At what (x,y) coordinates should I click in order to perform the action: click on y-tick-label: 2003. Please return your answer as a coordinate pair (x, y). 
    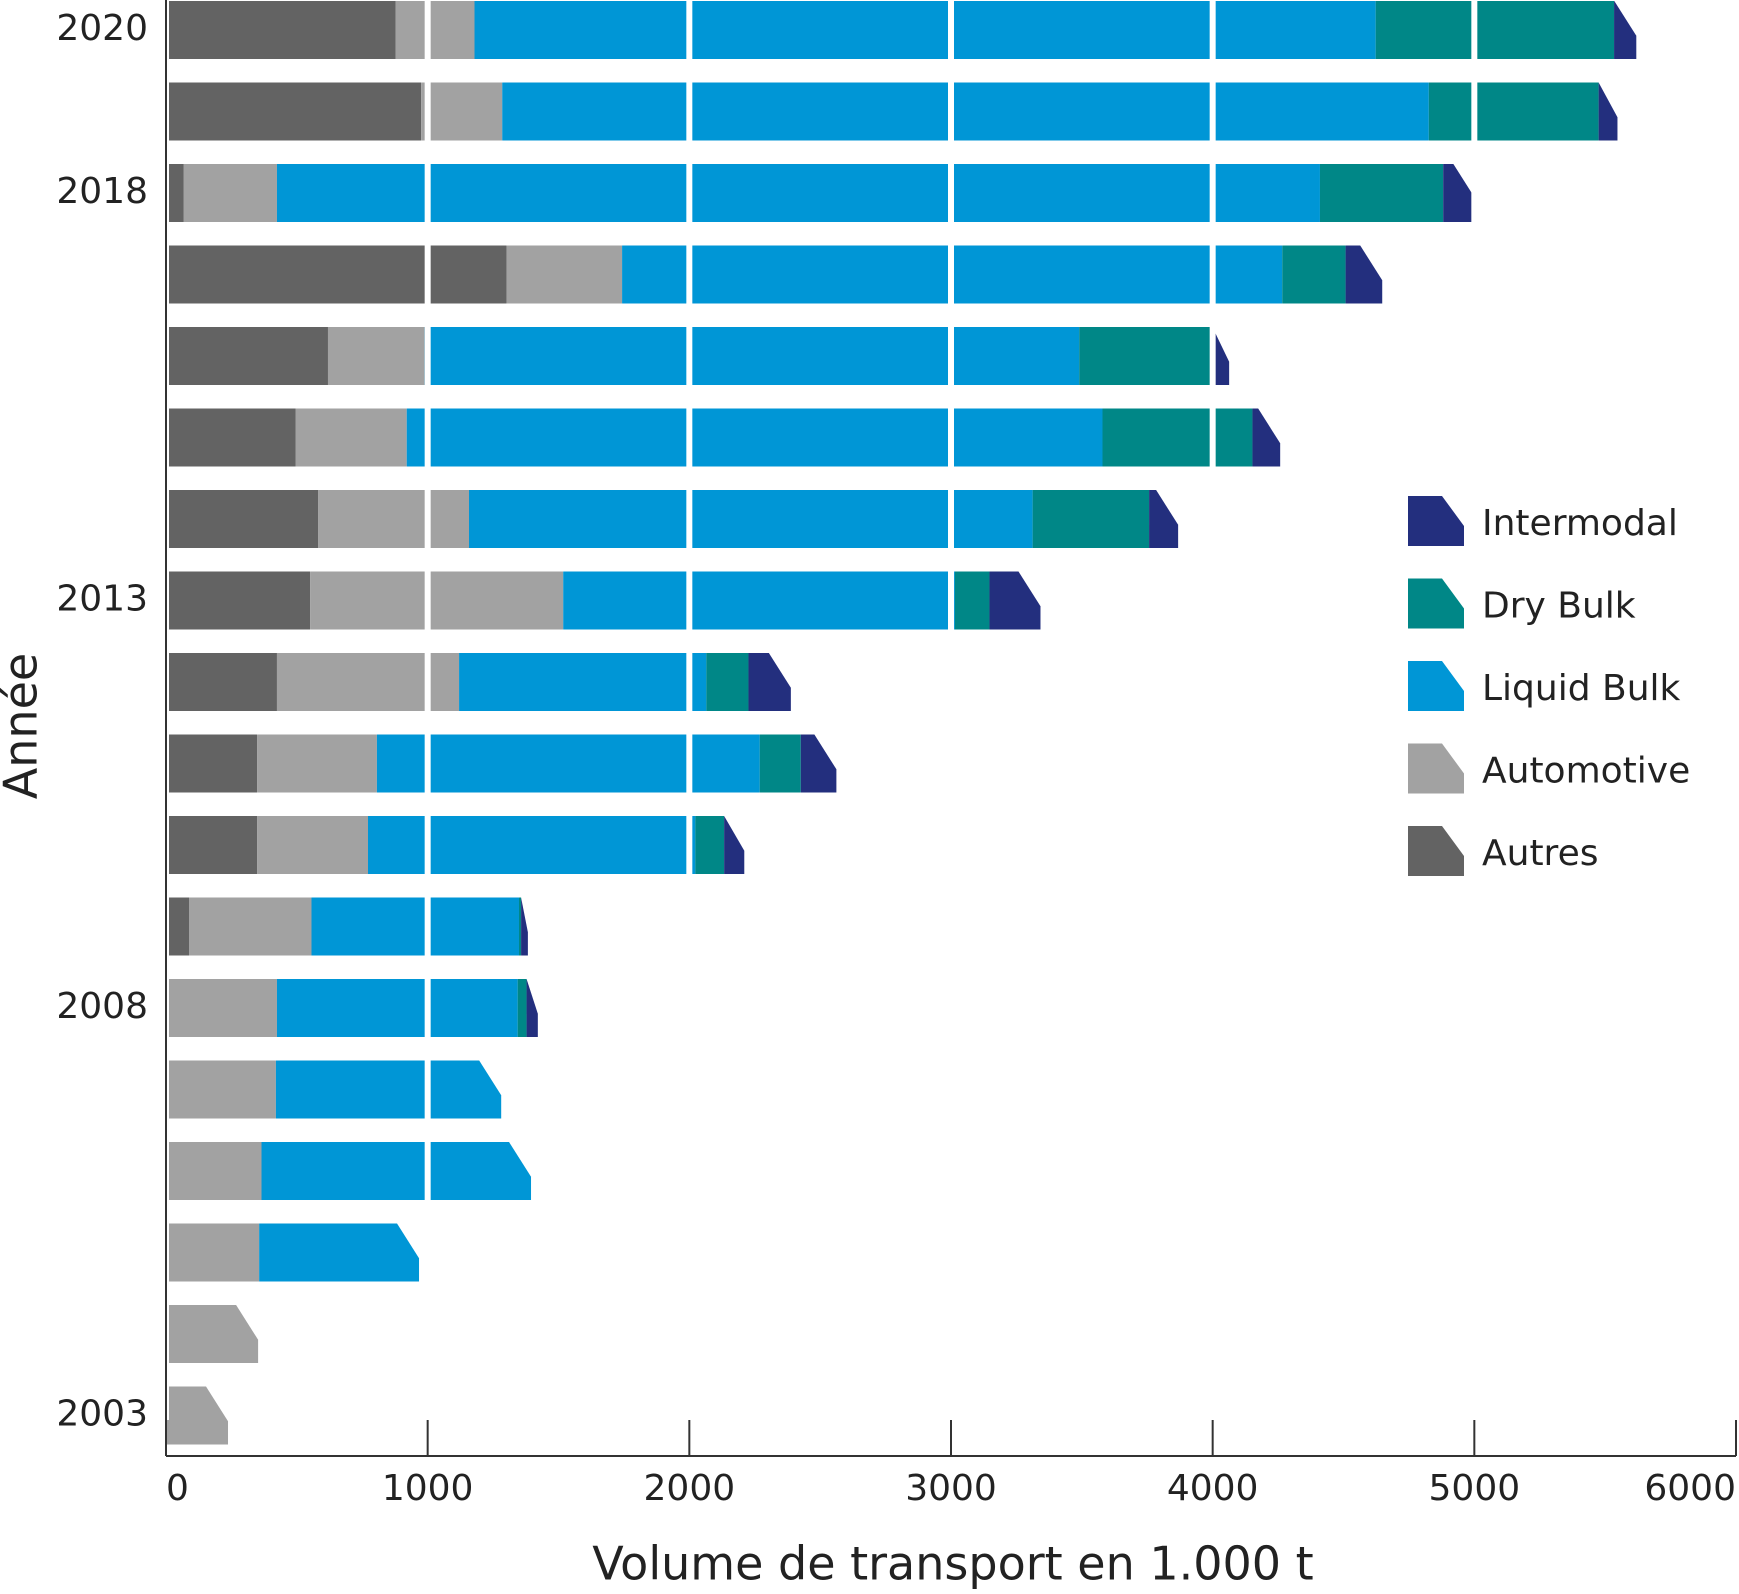
    Looking at the image, I should click on (102, 1414).